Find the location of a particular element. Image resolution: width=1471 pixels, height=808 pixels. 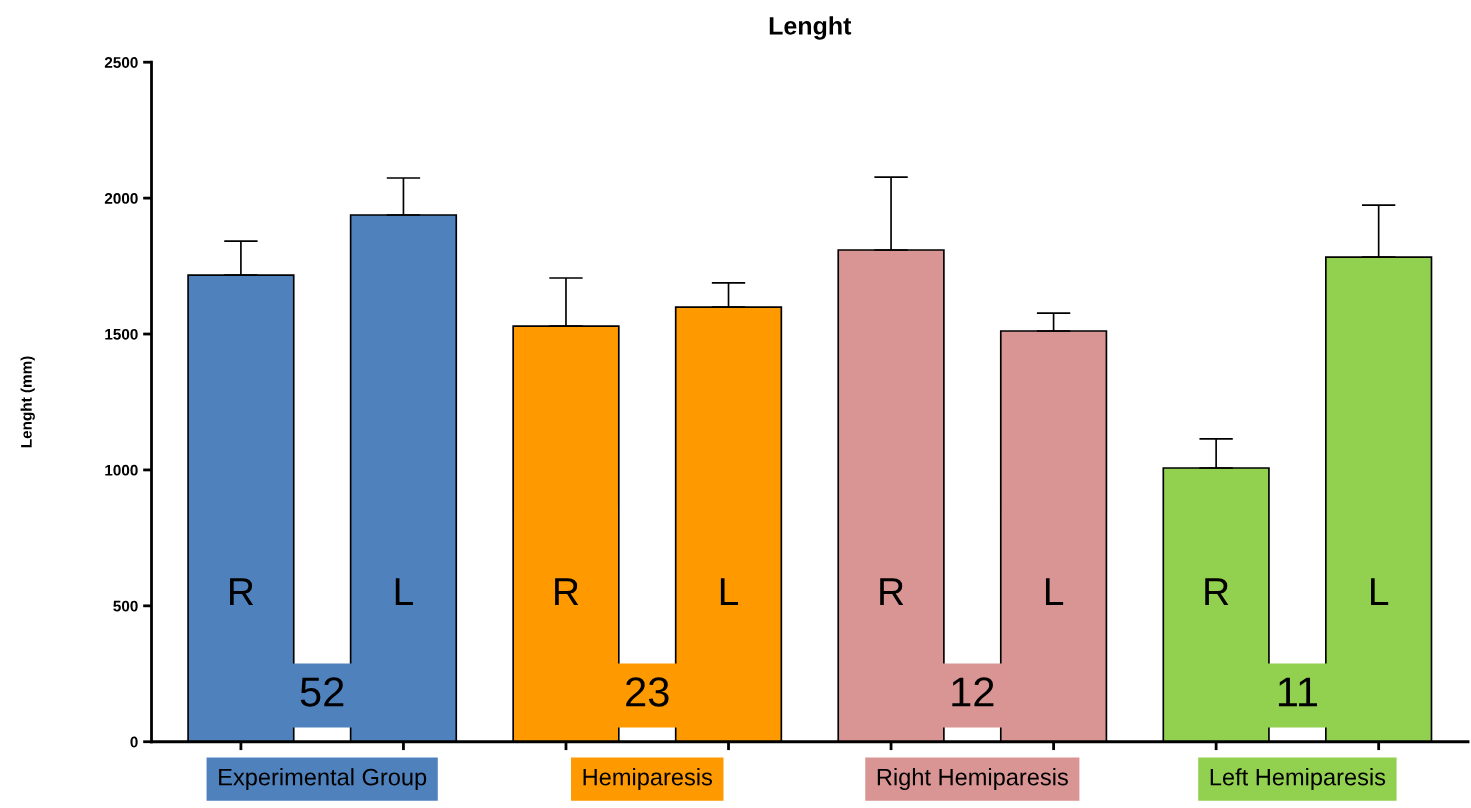

annotation: 23 is located at coordinates (647, 692).